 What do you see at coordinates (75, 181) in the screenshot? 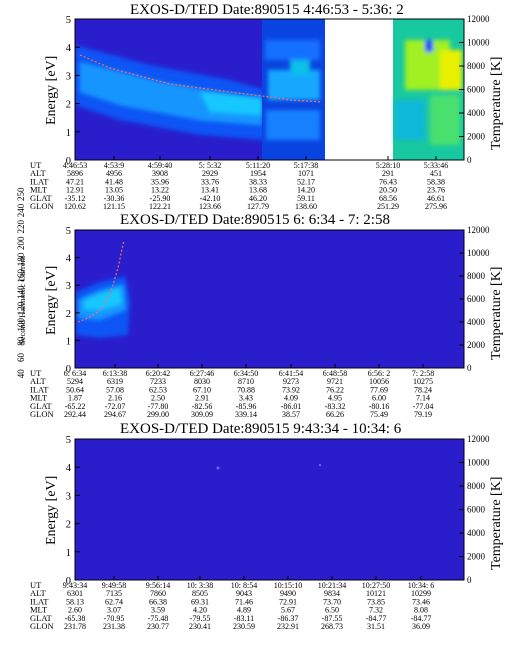
I see `table-cell: 47.21` at bounding box center [75, 181].